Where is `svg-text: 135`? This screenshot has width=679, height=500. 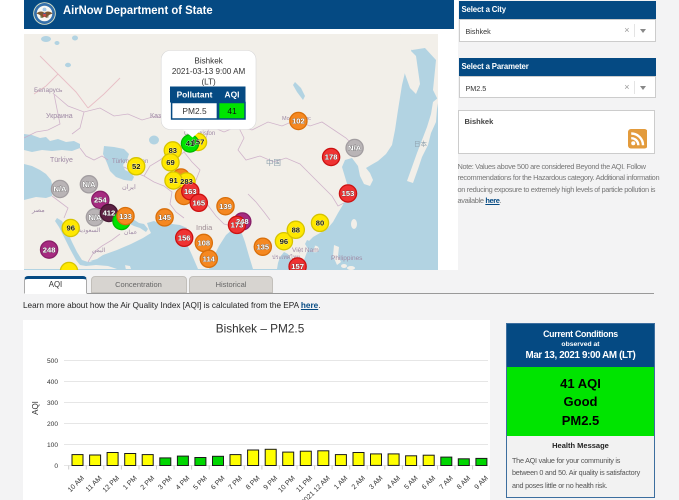
svg-text: 135 is located at coordinates (262, 246).